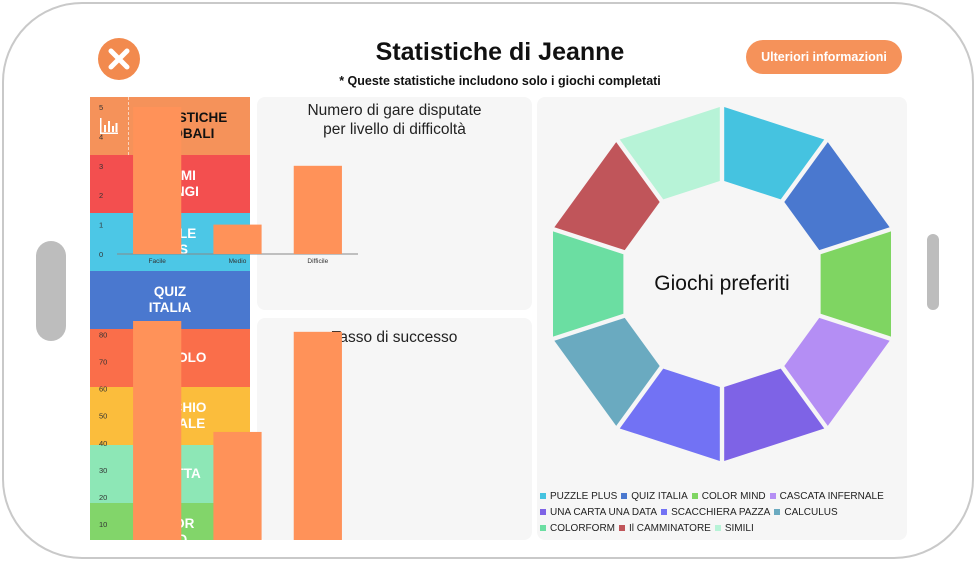  Describe the element at coordinates (101, 225) in the screenshot. I see `y-tick-label: 1` at that location.